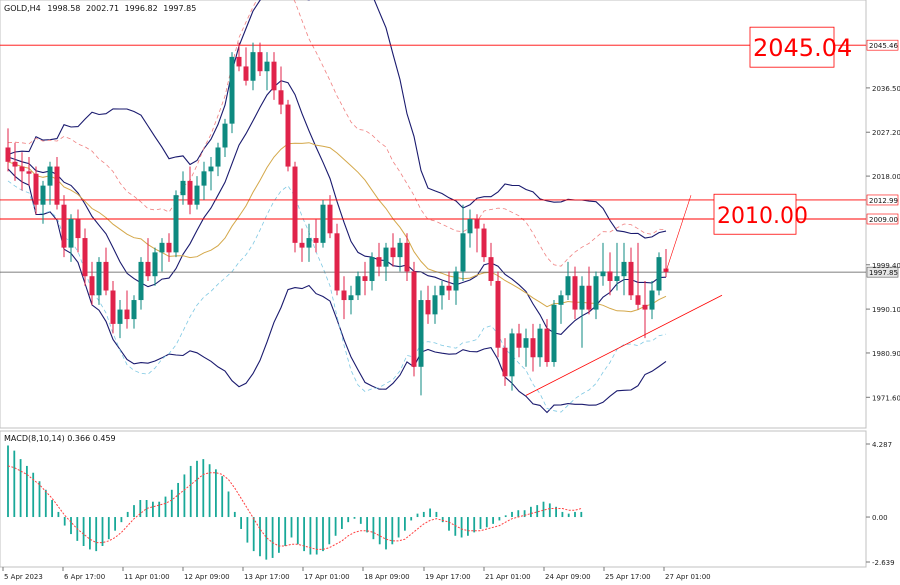 This screenshot has width=900, height=585. Describe the element at coordinates (624, 345) in the screenshot. I see `trend-line-support` at that location.